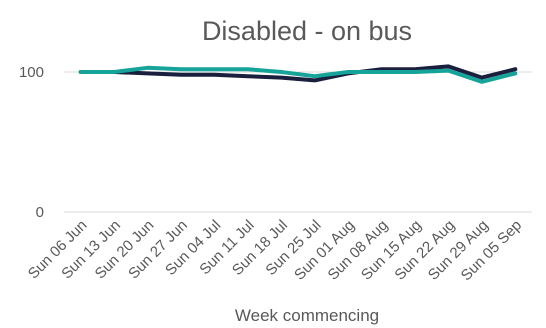 This screenshot has width=546, height=328. I want to click on y-tick-label: 100, so click(31, 72).